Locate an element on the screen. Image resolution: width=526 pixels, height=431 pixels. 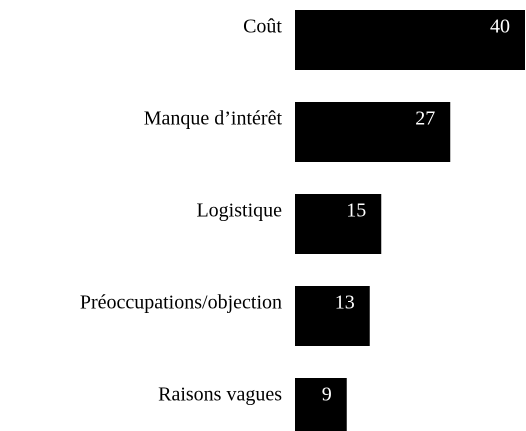
value-label: 9 is located at coordinates (327, 395).